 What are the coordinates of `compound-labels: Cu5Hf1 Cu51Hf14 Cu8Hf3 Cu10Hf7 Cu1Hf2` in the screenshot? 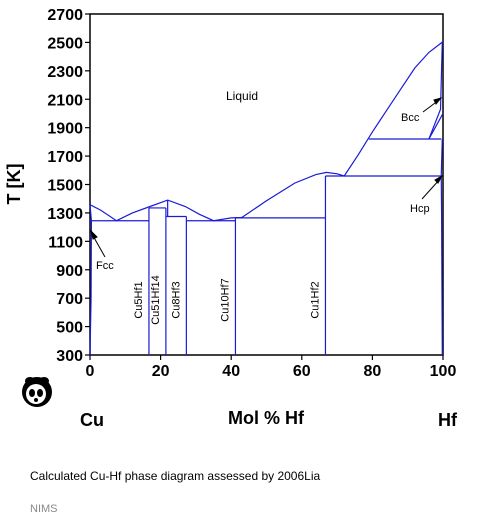 It's located at (227, 300).